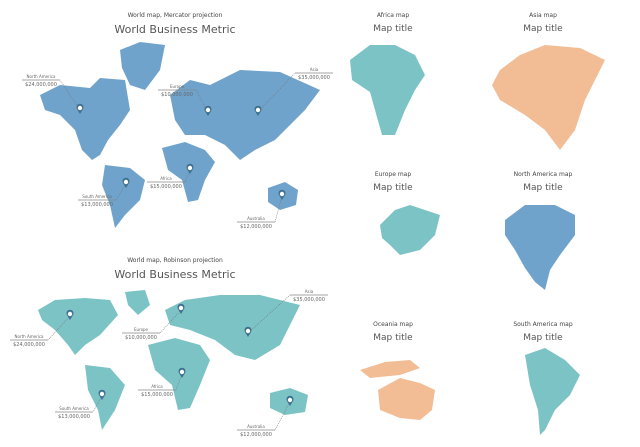  I want to click on south-america-map-title: Map title, so click(543, 338).